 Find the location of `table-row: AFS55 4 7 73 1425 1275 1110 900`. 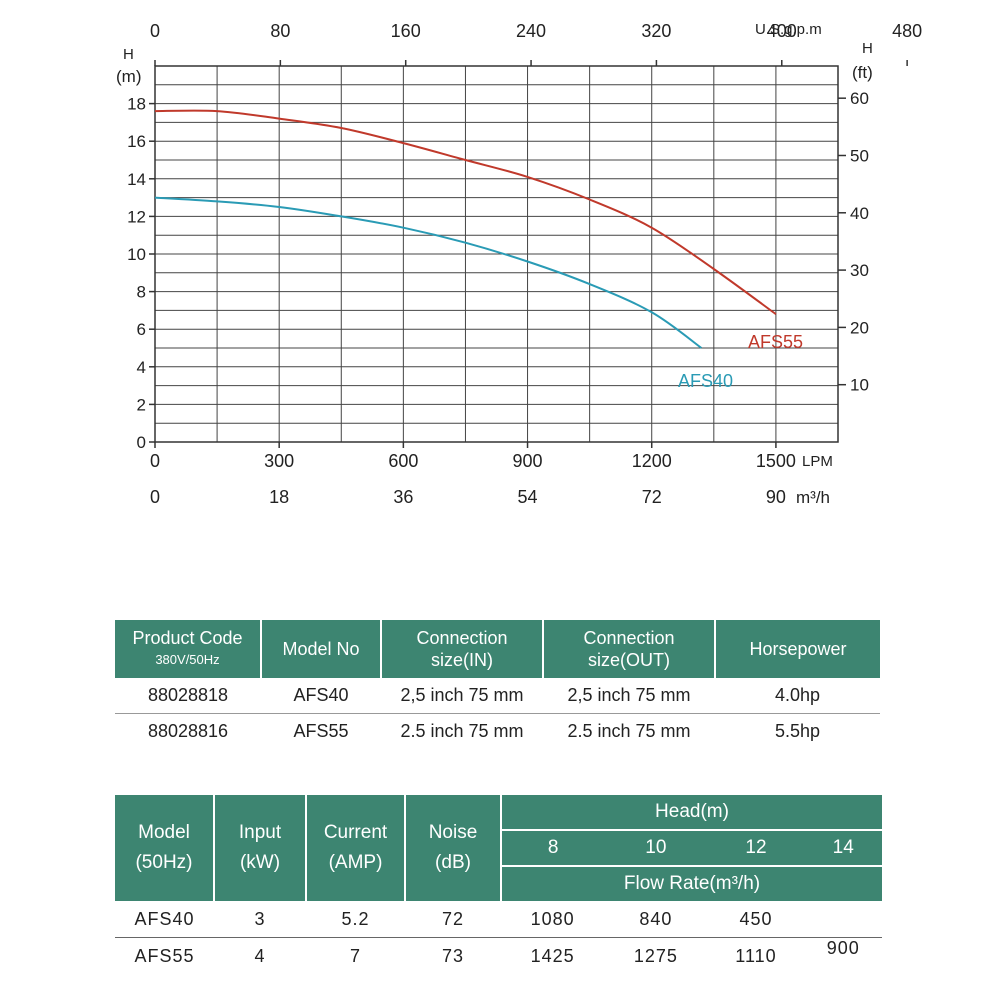

table-row: AFS55 4 7 73 1425 1275 1110 900 is located at coordinates (498, 956).